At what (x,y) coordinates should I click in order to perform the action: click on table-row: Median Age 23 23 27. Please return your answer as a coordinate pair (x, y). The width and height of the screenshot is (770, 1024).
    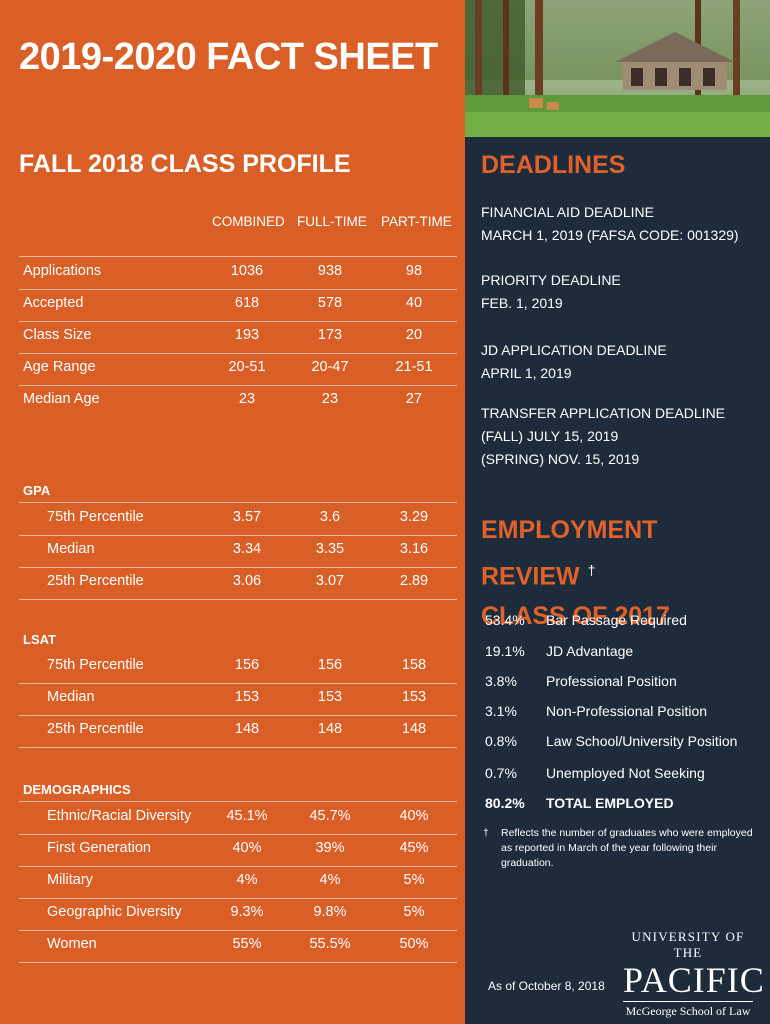
    Looking at the image, I should click on (238, 401).